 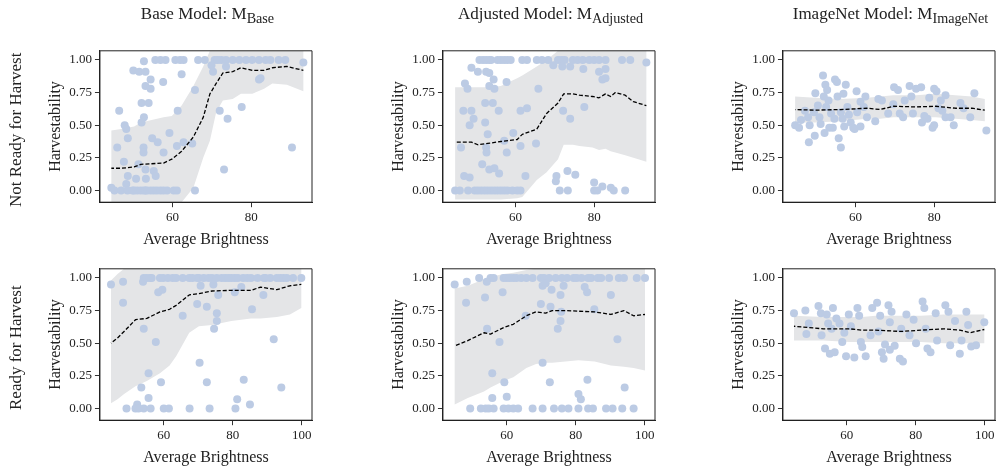 What do you see at coordinates (890, 16) in the screenshot?
I see `chart-title: ImageNet Model: M$_{ImageNet}$` at bounding box center [890, 16].